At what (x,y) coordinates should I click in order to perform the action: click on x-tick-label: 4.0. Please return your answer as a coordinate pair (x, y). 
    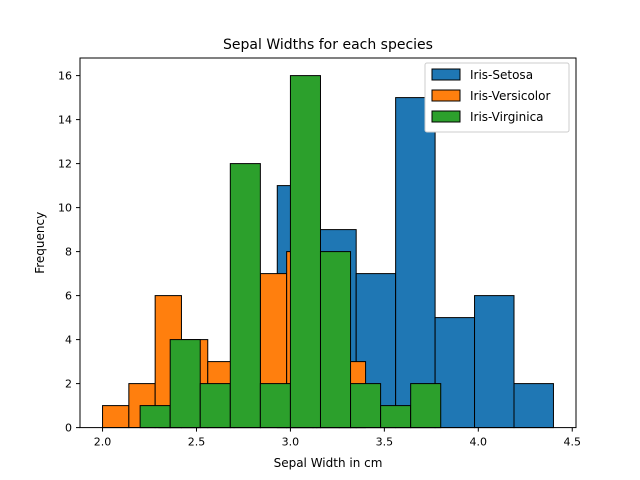
    Looking at the image, I should click on (479, 442).